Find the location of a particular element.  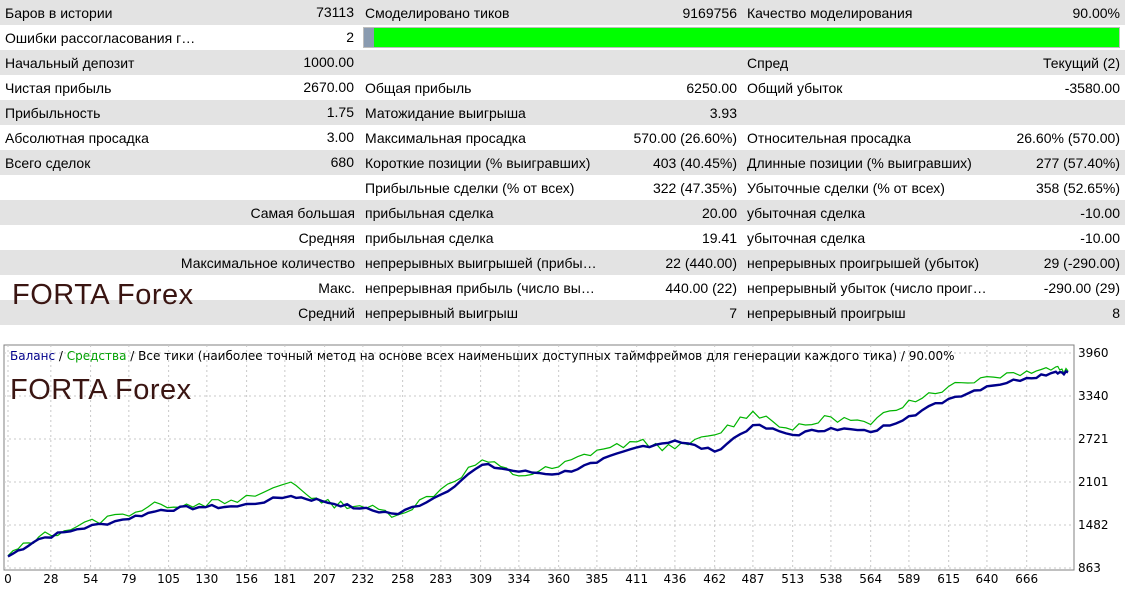

report-cell: Чистая прибыль 2670.00 is located at coordinates (180, 87).